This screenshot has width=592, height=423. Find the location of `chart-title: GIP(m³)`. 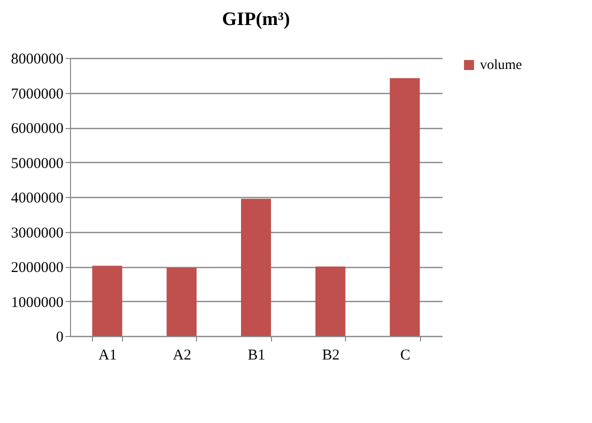

chart-title: GIP(m³) is located at coordinates (256, 19).